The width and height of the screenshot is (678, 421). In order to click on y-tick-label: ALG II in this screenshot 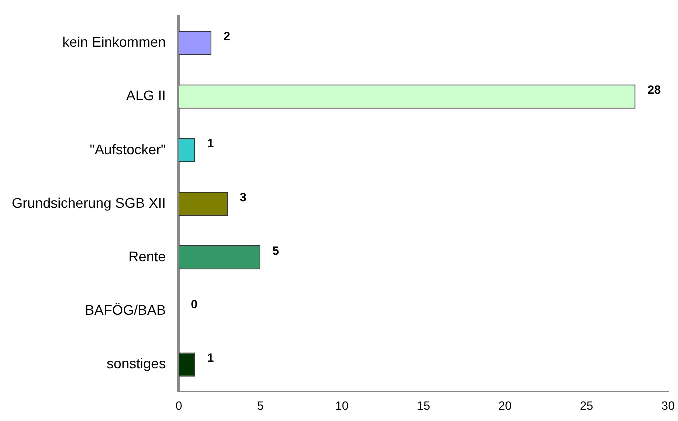, I will do `click(146, 96)`.